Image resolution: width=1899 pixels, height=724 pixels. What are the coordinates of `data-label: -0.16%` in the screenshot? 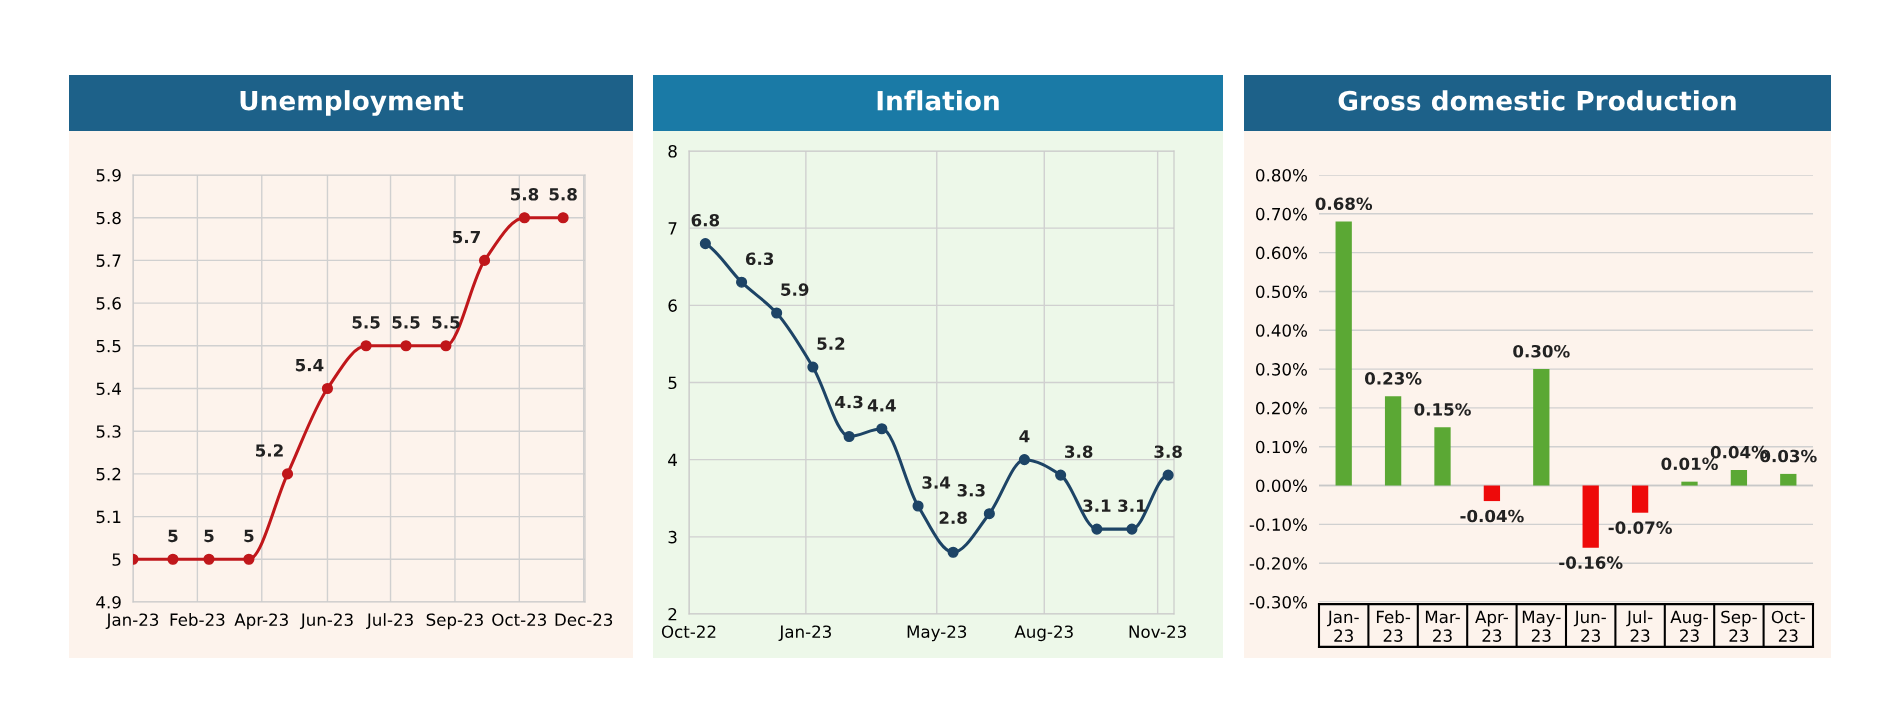 It's located at (1591, 562).